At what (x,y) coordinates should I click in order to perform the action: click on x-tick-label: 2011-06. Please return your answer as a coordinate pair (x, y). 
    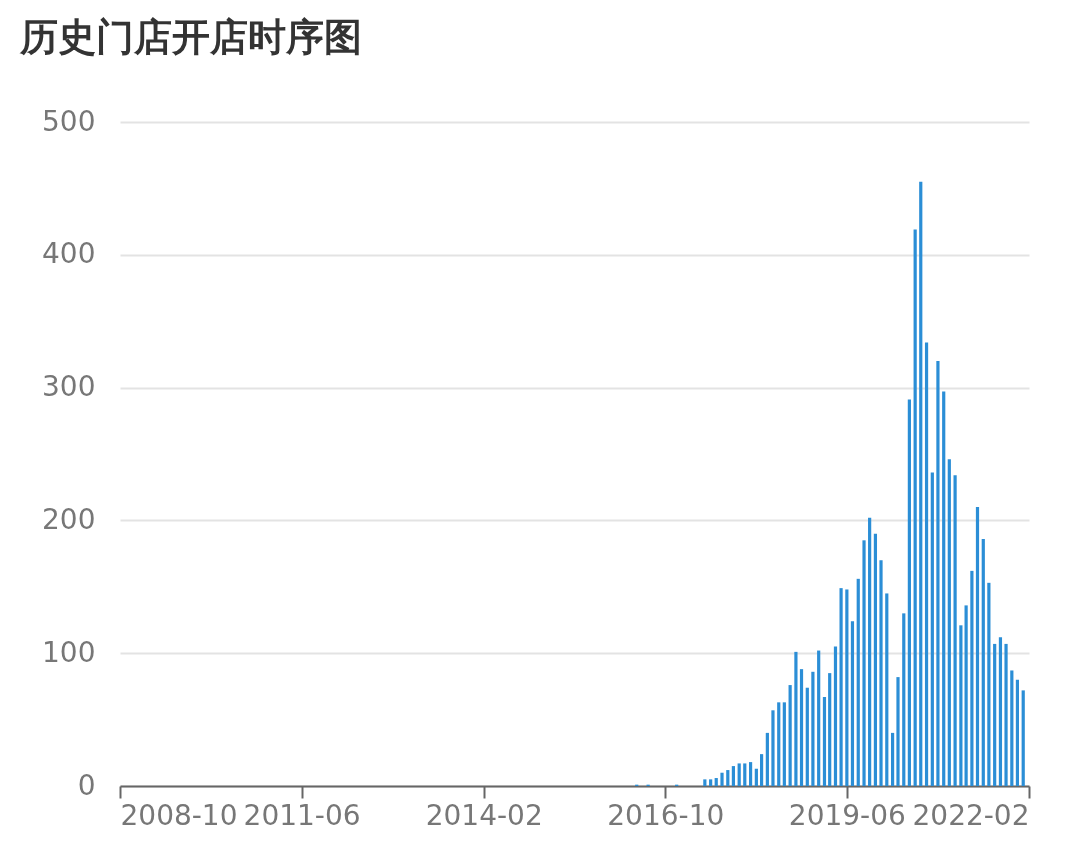
    Looking at the image, I should click on (302, 815).